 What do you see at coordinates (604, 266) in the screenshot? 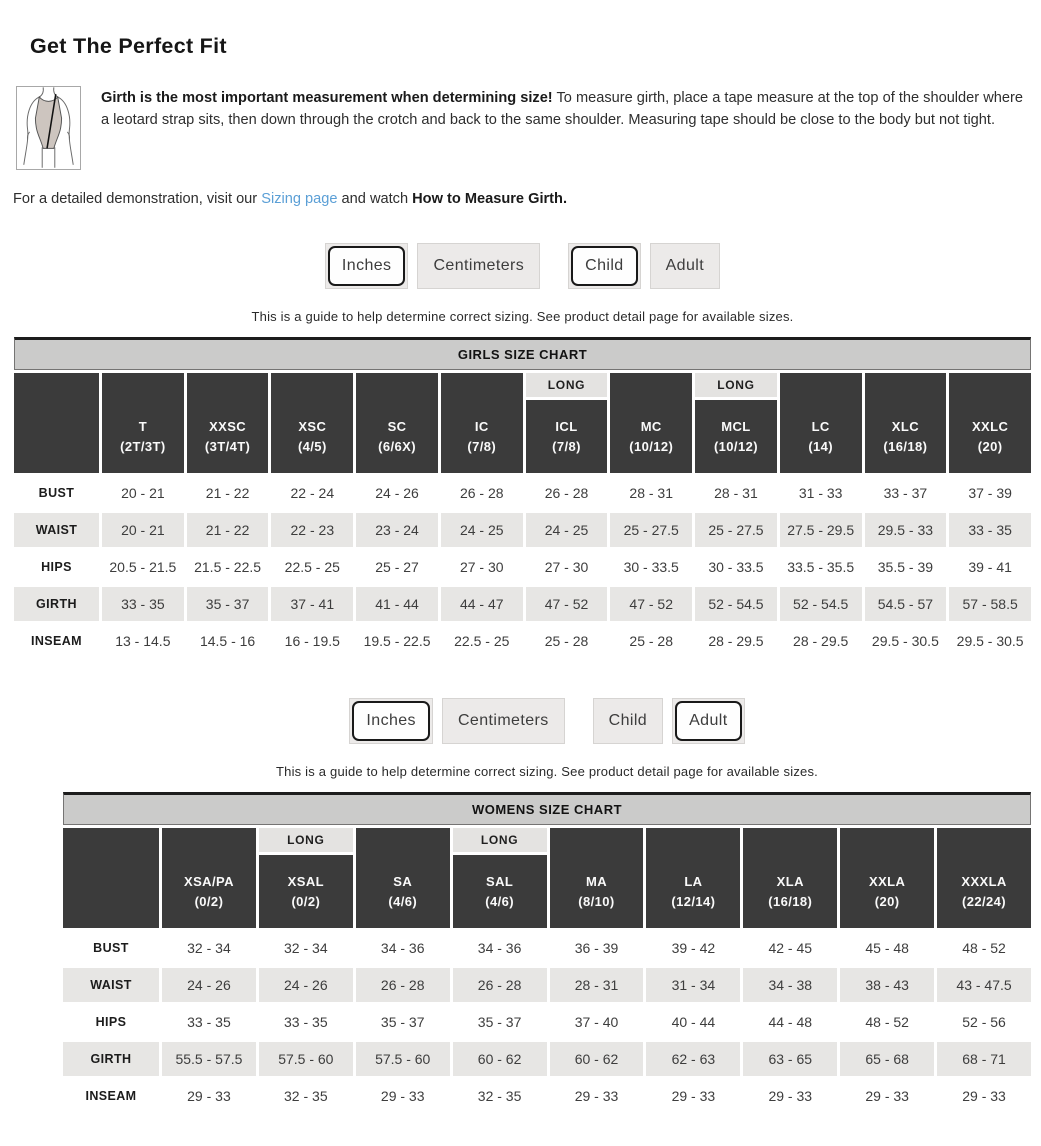
I see `girls-age-toggle-child: Child` at bounding box center [604, 266].